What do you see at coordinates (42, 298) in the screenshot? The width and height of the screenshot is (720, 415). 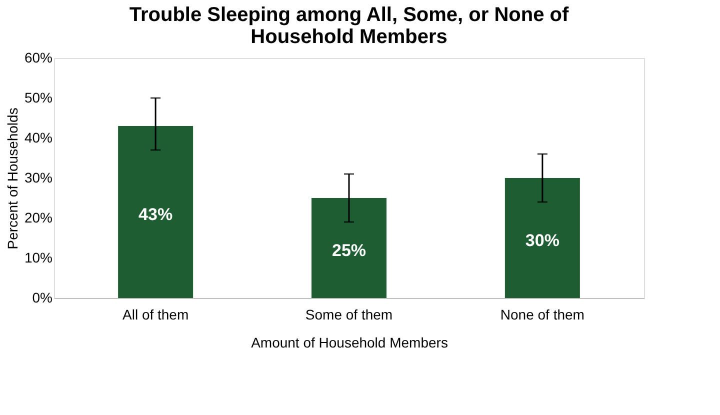 I see `y-tick-label: 0%` at bounding box center [42, 298].